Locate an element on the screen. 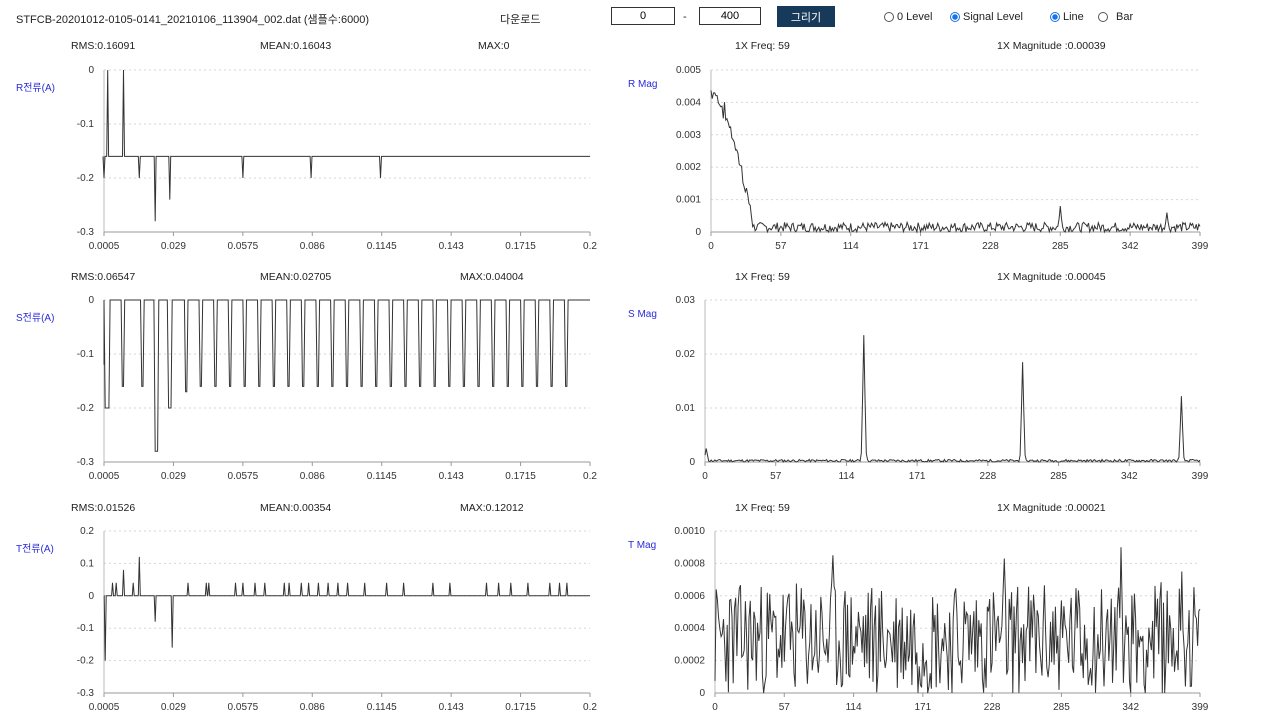 Image resolution: width=1269 pixels, height=725 pixels. y-tick-label: -0.3 is located at coordinates (86, 693).